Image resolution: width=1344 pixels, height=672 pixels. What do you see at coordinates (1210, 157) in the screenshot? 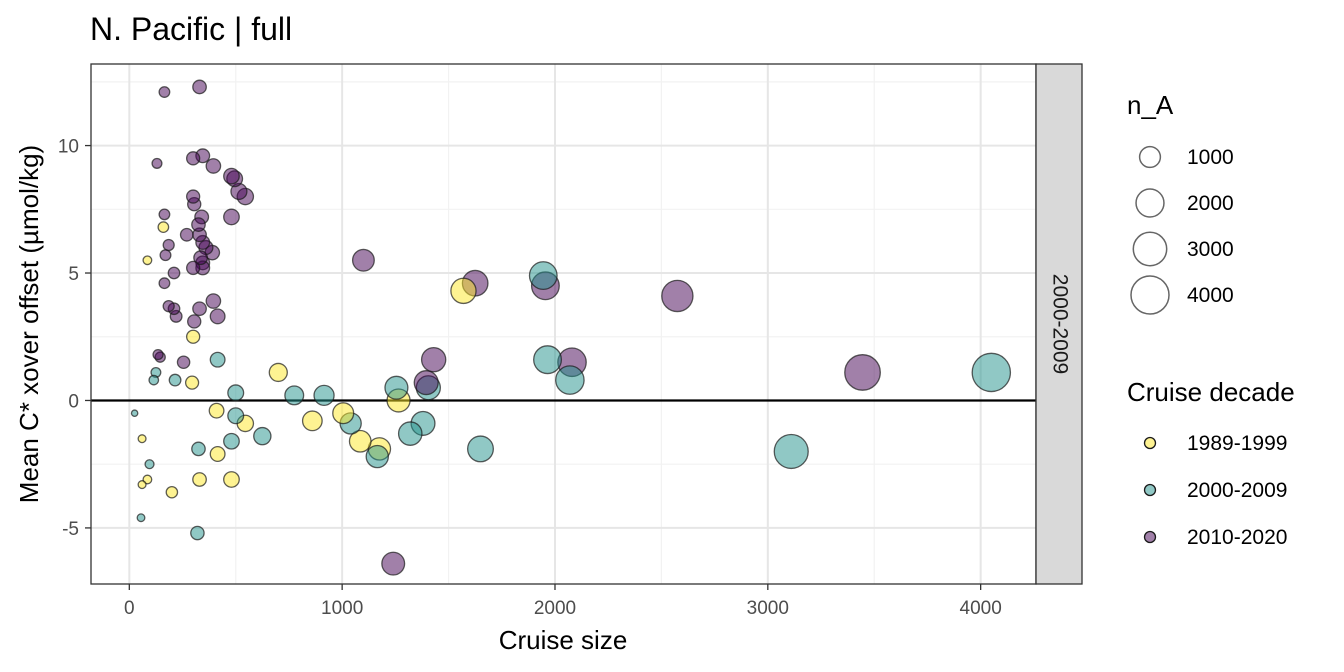
I see `size-legend-label: 1000` at bounding box center [1210, 157].